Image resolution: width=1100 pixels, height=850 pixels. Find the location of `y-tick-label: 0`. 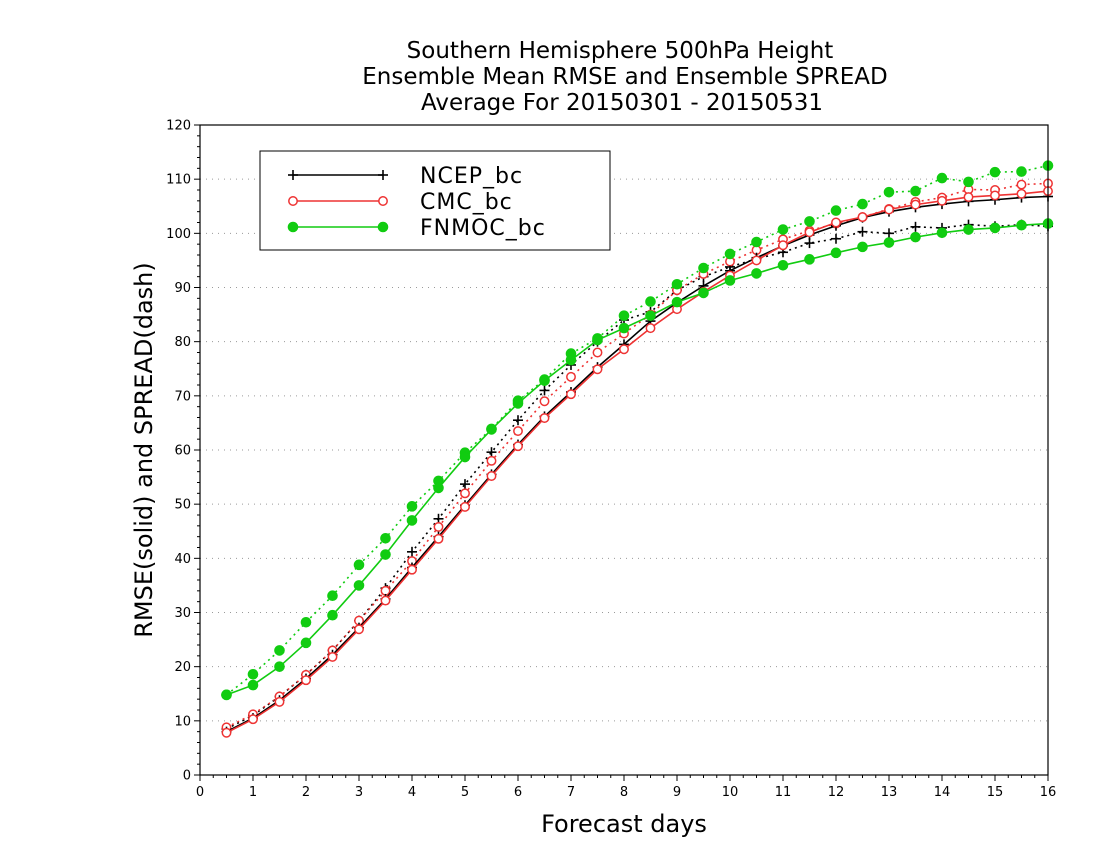

y-tick-label: 0 is located at coordinates (187, 776).